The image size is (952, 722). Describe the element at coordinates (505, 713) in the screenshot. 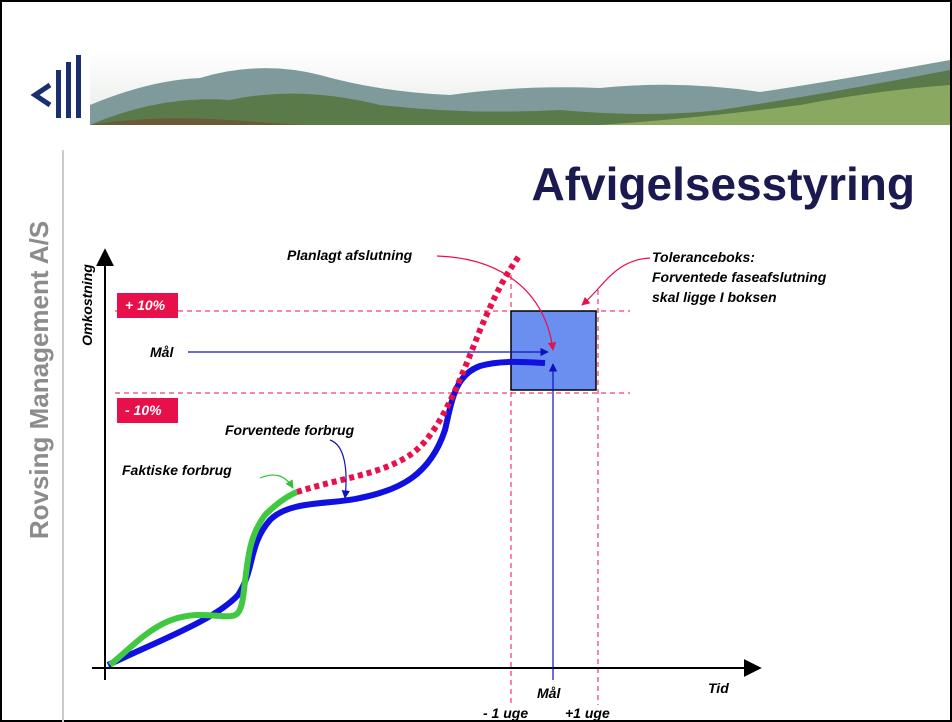

I see `time-minus-label: - 1 uge` at that location.